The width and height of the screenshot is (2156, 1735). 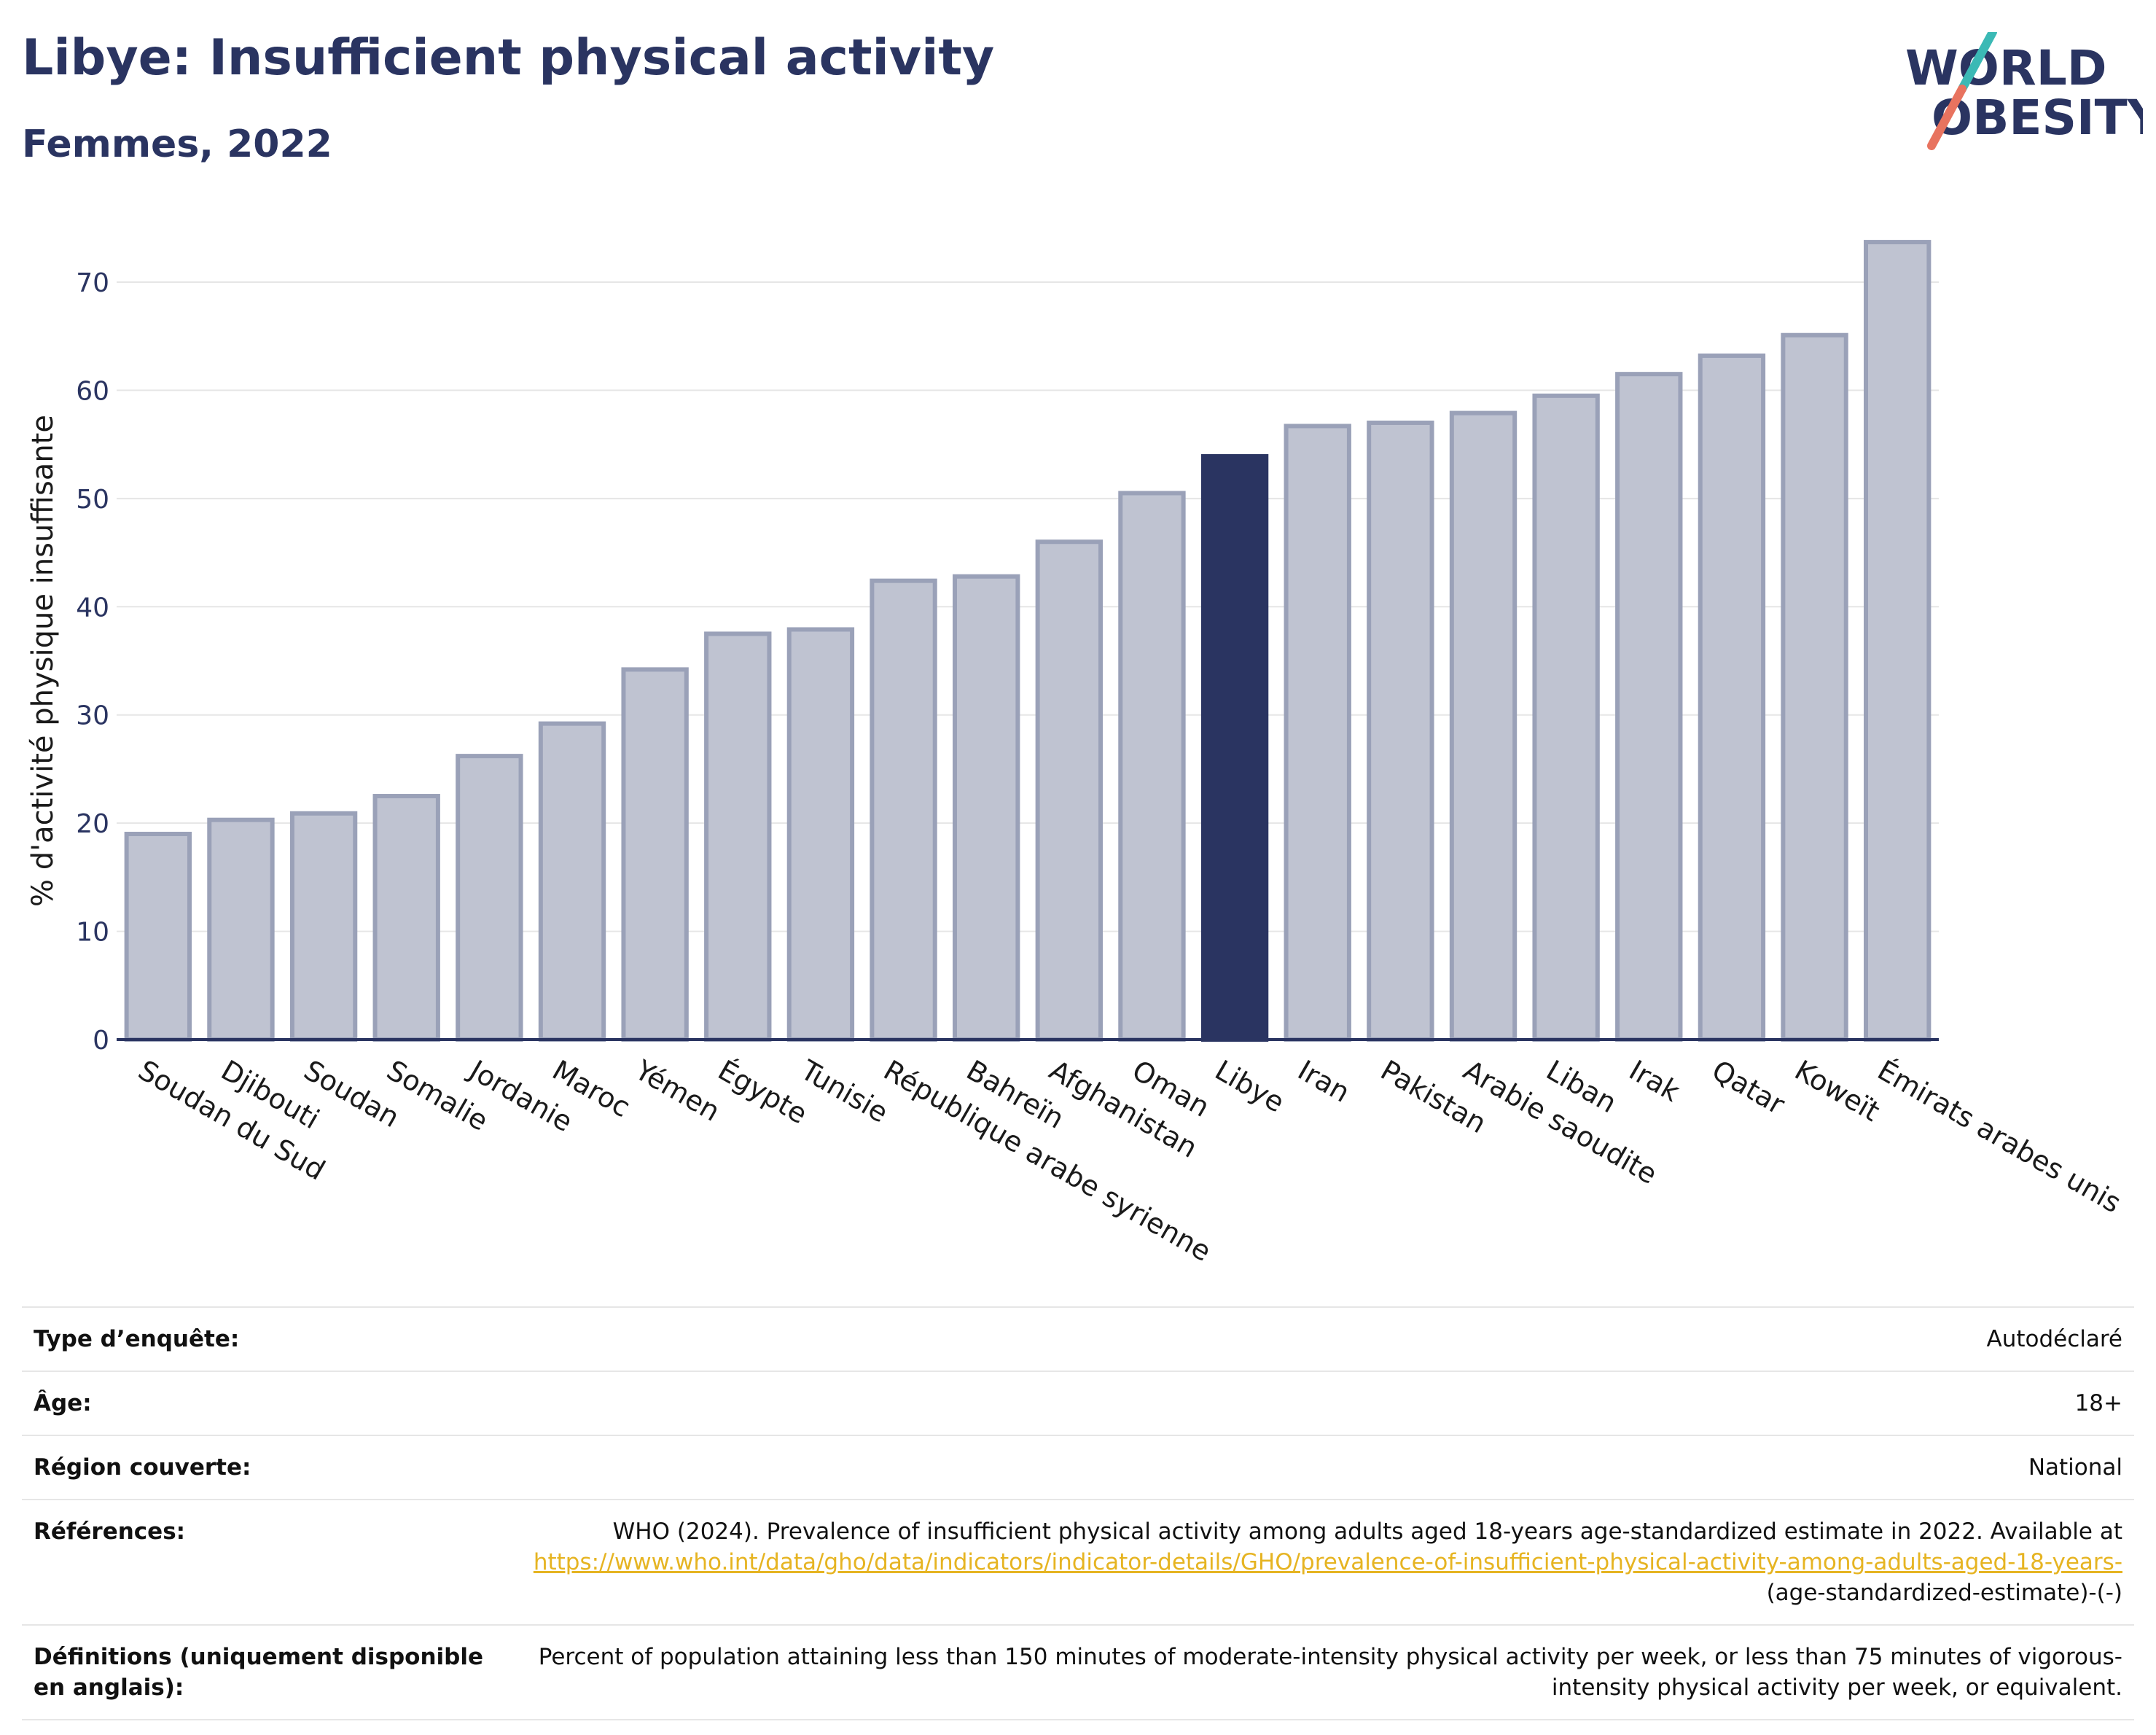 What do you see at coordinates (93, 608) in the screenshot?
I see `y-tick-label: 40` at bounding box center [93, 608].